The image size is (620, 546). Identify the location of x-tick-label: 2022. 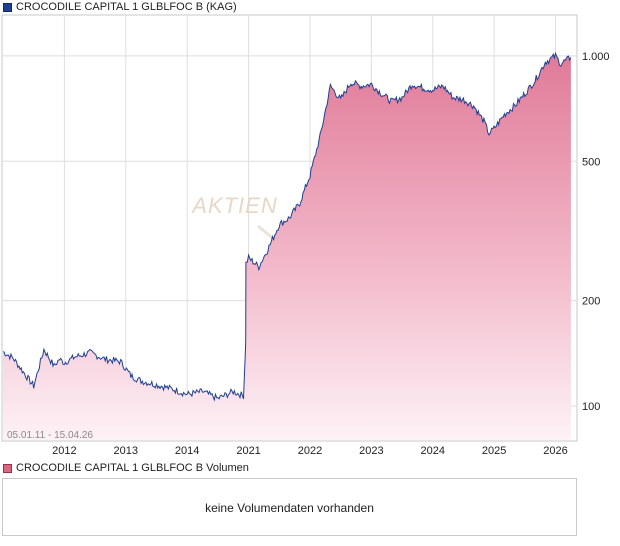
(310, 451).